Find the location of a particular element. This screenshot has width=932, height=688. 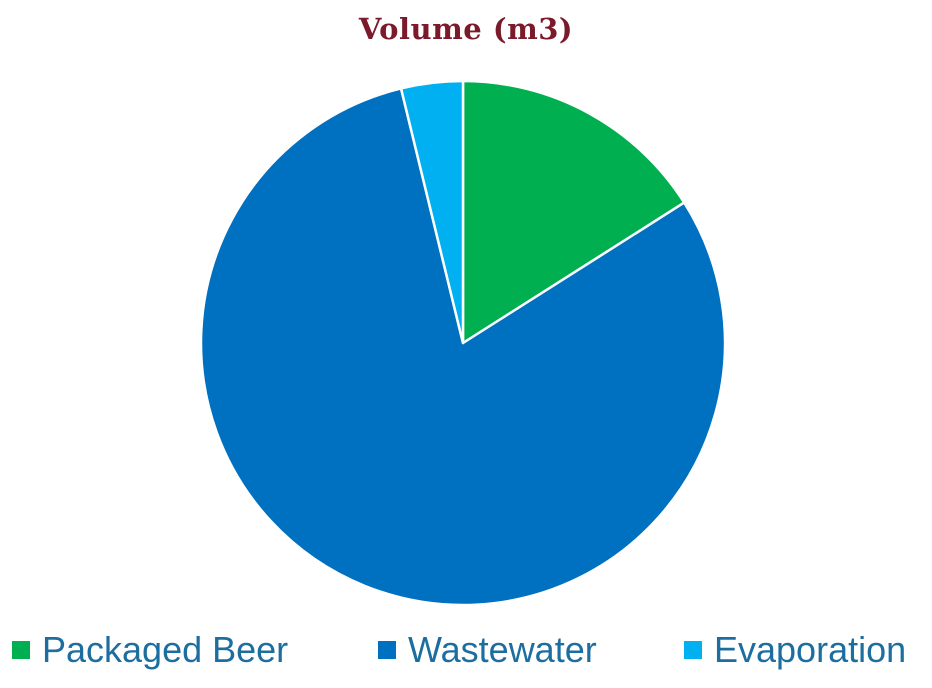

legend-item-evaporation: Evaporation is located at coordinates (795, 650).